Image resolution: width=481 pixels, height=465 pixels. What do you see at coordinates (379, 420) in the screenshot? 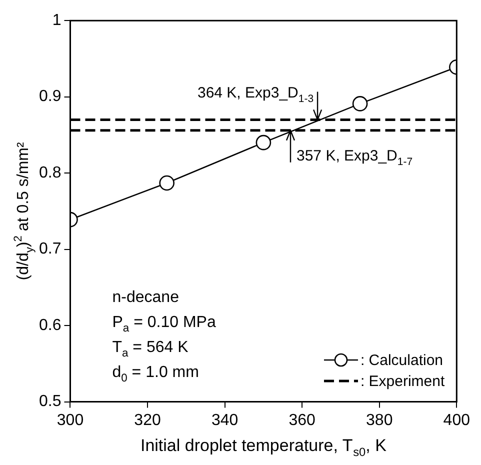
I see `x-tick-label: 380` at bounding box center [379, 420].